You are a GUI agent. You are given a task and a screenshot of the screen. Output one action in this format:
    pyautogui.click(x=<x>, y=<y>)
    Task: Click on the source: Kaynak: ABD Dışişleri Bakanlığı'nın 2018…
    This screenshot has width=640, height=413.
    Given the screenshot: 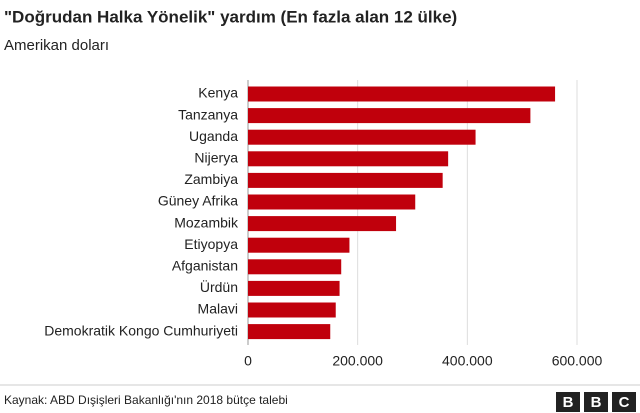 What is the action you would take?
    pyautogui.click(x=146, y=400)
    